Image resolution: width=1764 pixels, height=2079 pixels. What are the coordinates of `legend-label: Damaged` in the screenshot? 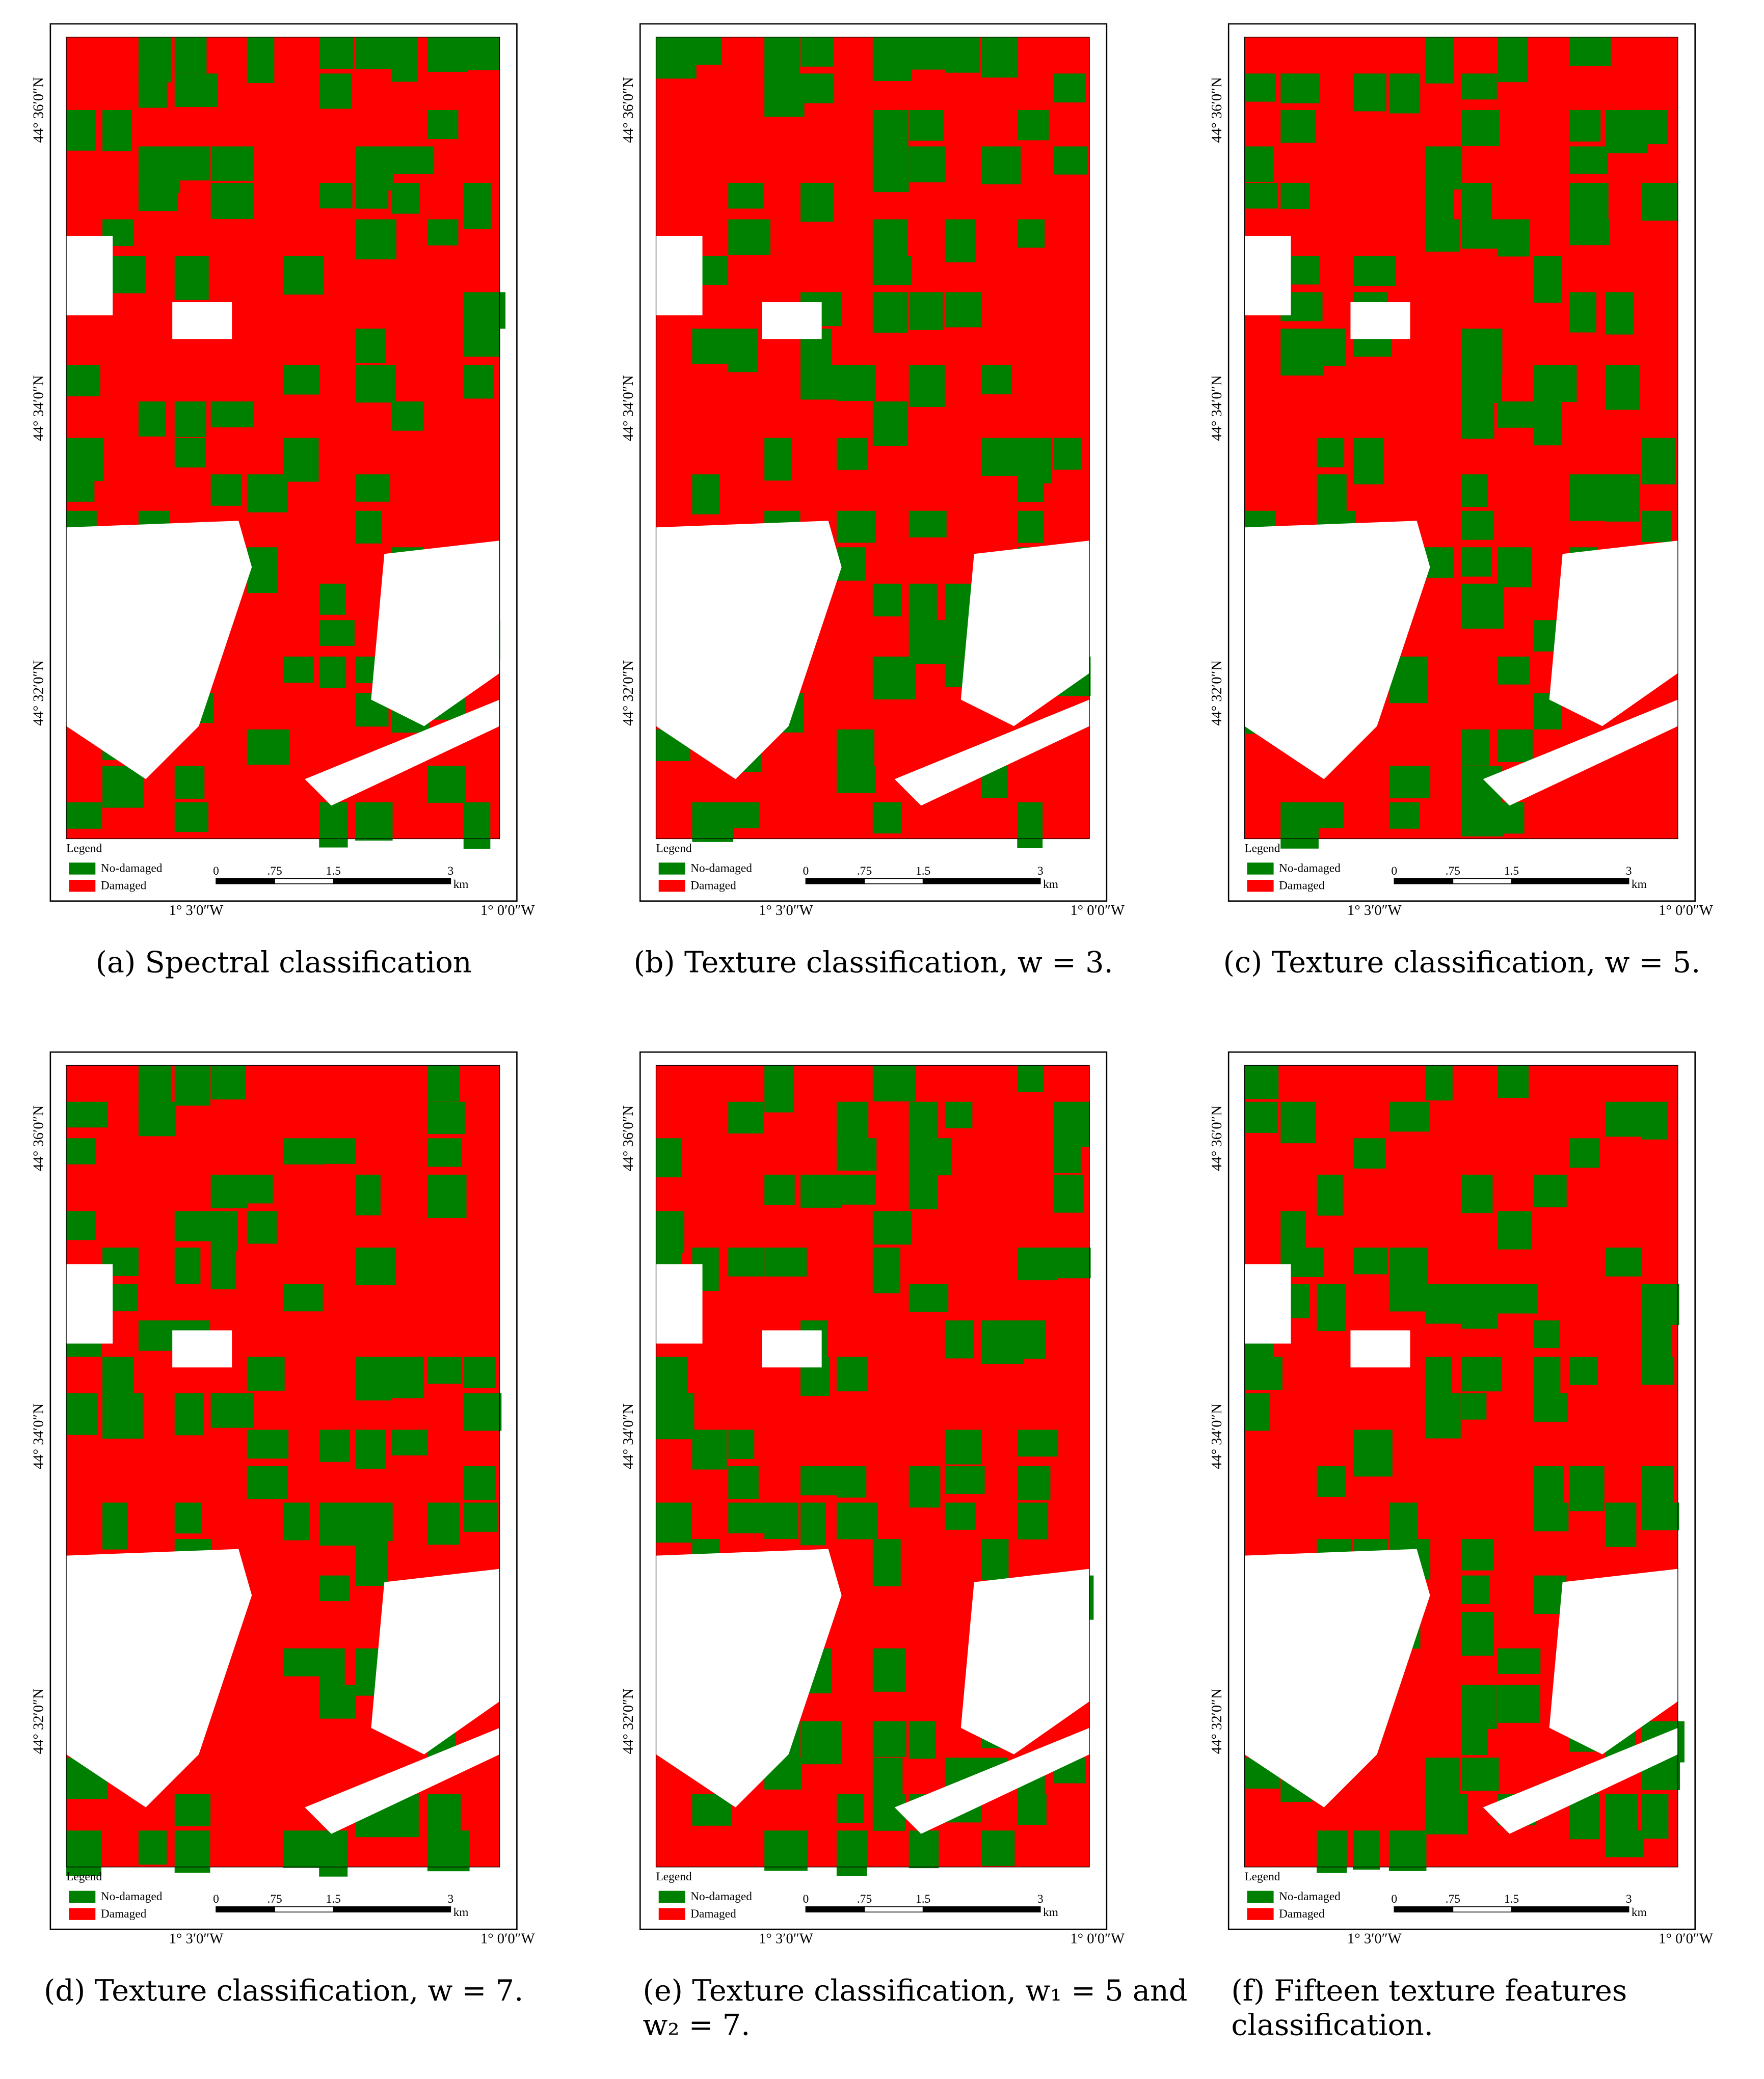 It's located at (1302, 1914).